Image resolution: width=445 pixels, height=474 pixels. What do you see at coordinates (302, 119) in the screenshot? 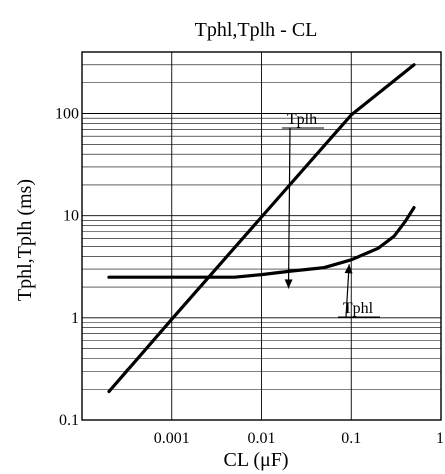
I see `tplh-label: Tplh` at bounding box center [302, 119].